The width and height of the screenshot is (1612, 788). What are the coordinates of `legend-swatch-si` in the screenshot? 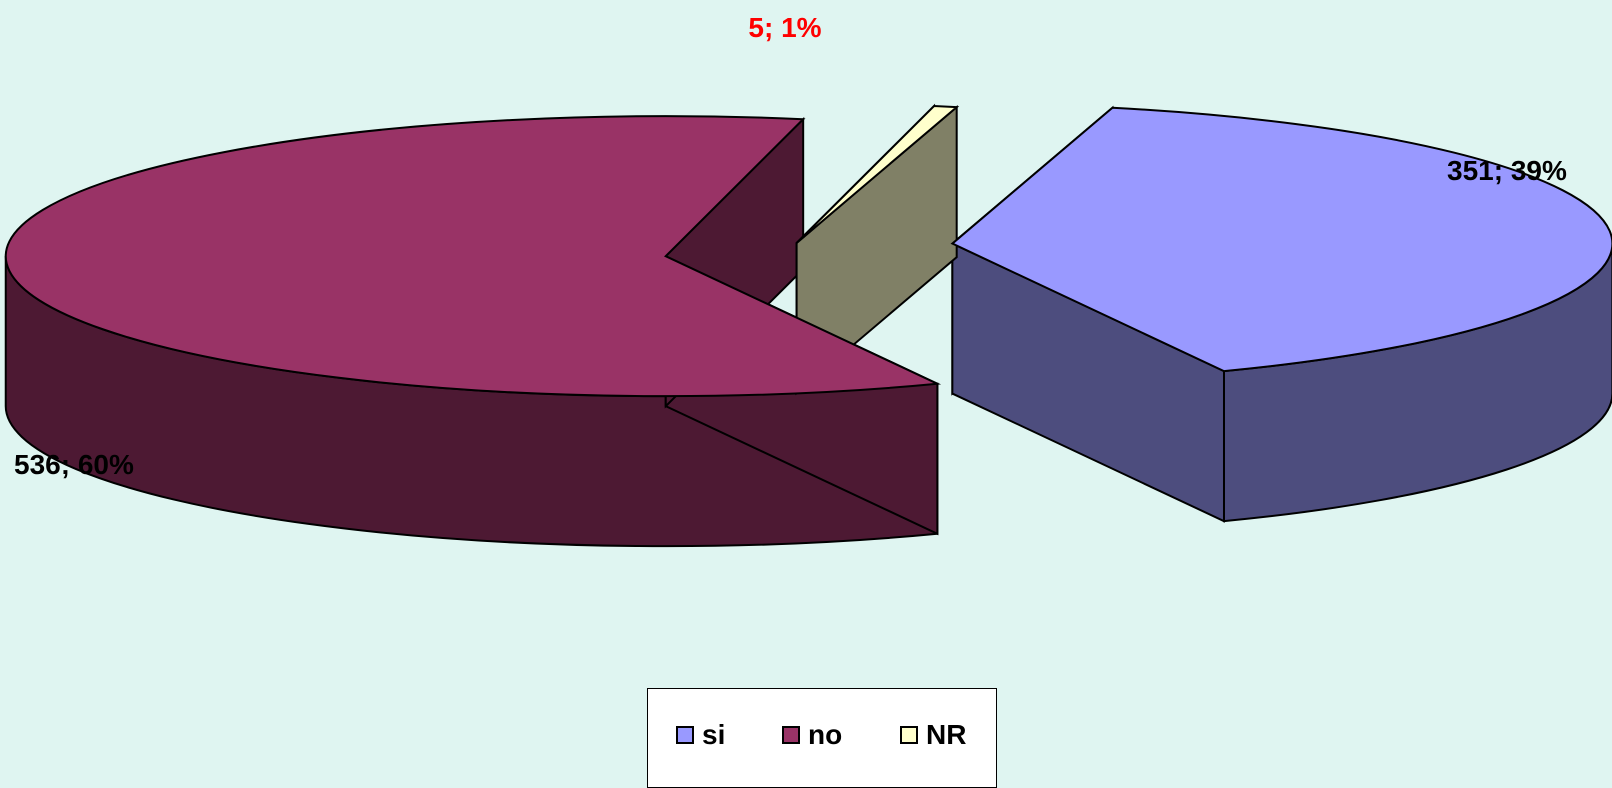 It's located at (685, 735).